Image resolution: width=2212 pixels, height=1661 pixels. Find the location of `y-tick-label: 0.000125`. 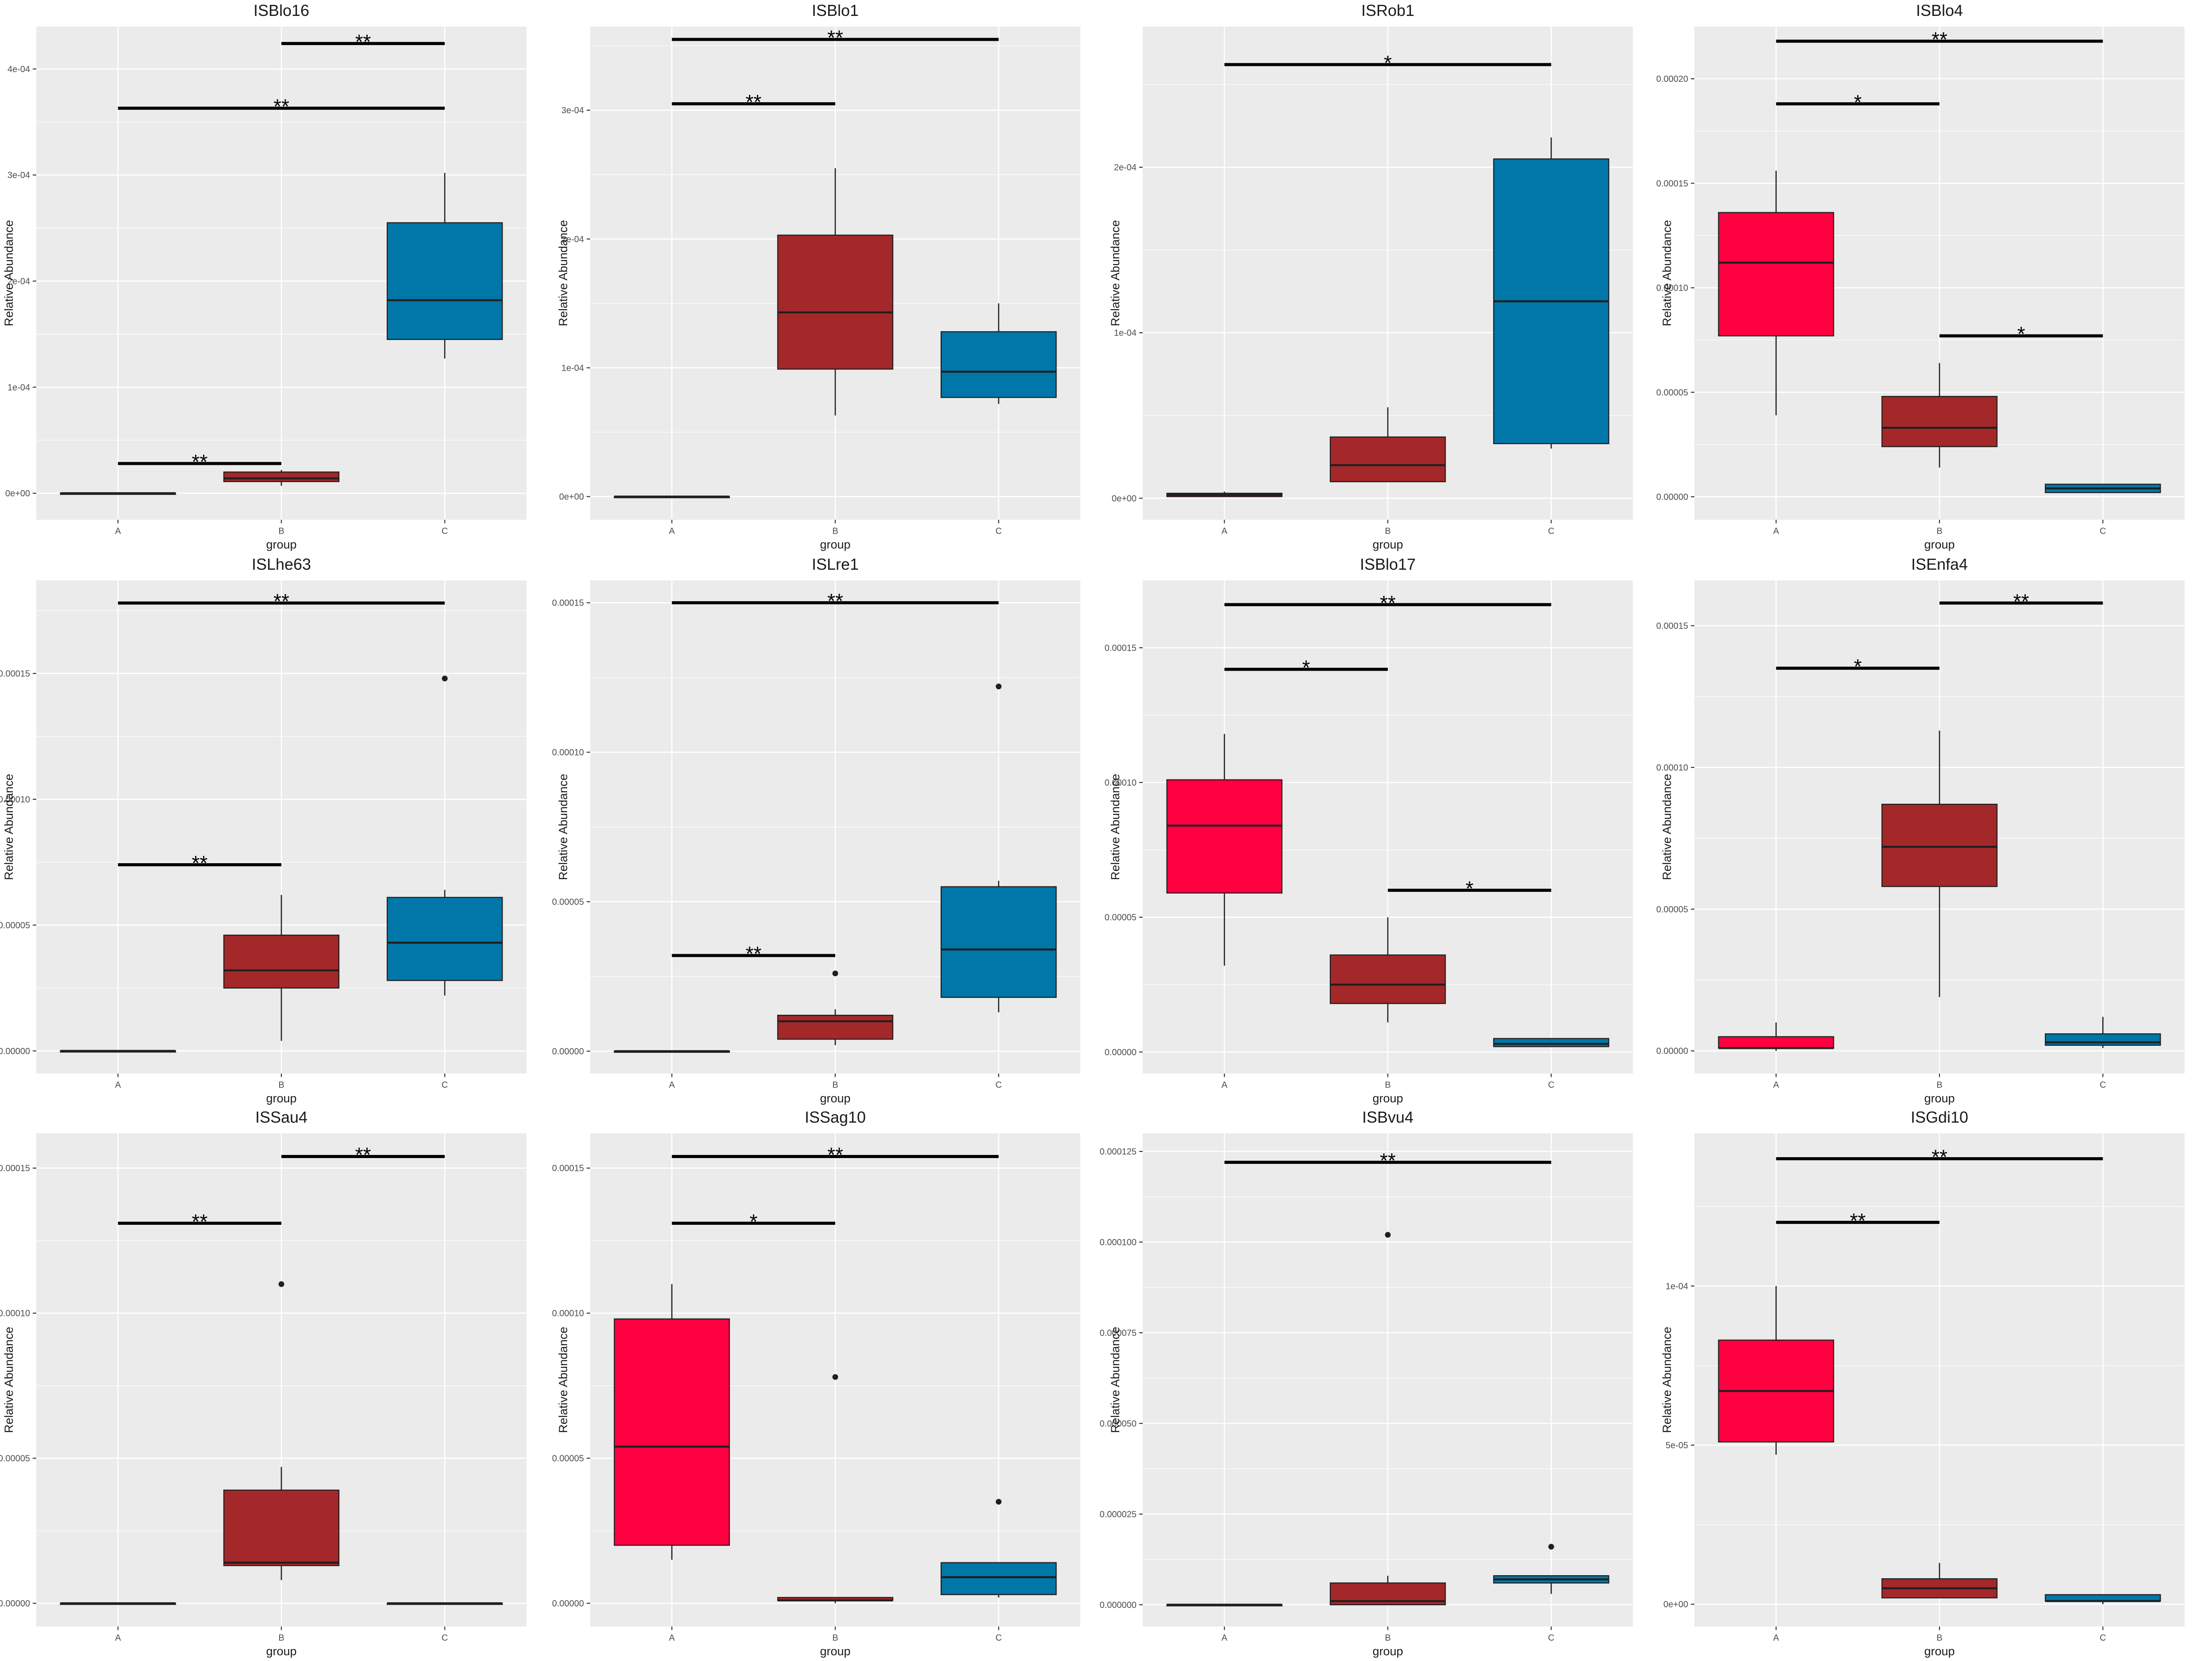

y-tick-label: 0.000125 is located at coordinates (1118, 1152).